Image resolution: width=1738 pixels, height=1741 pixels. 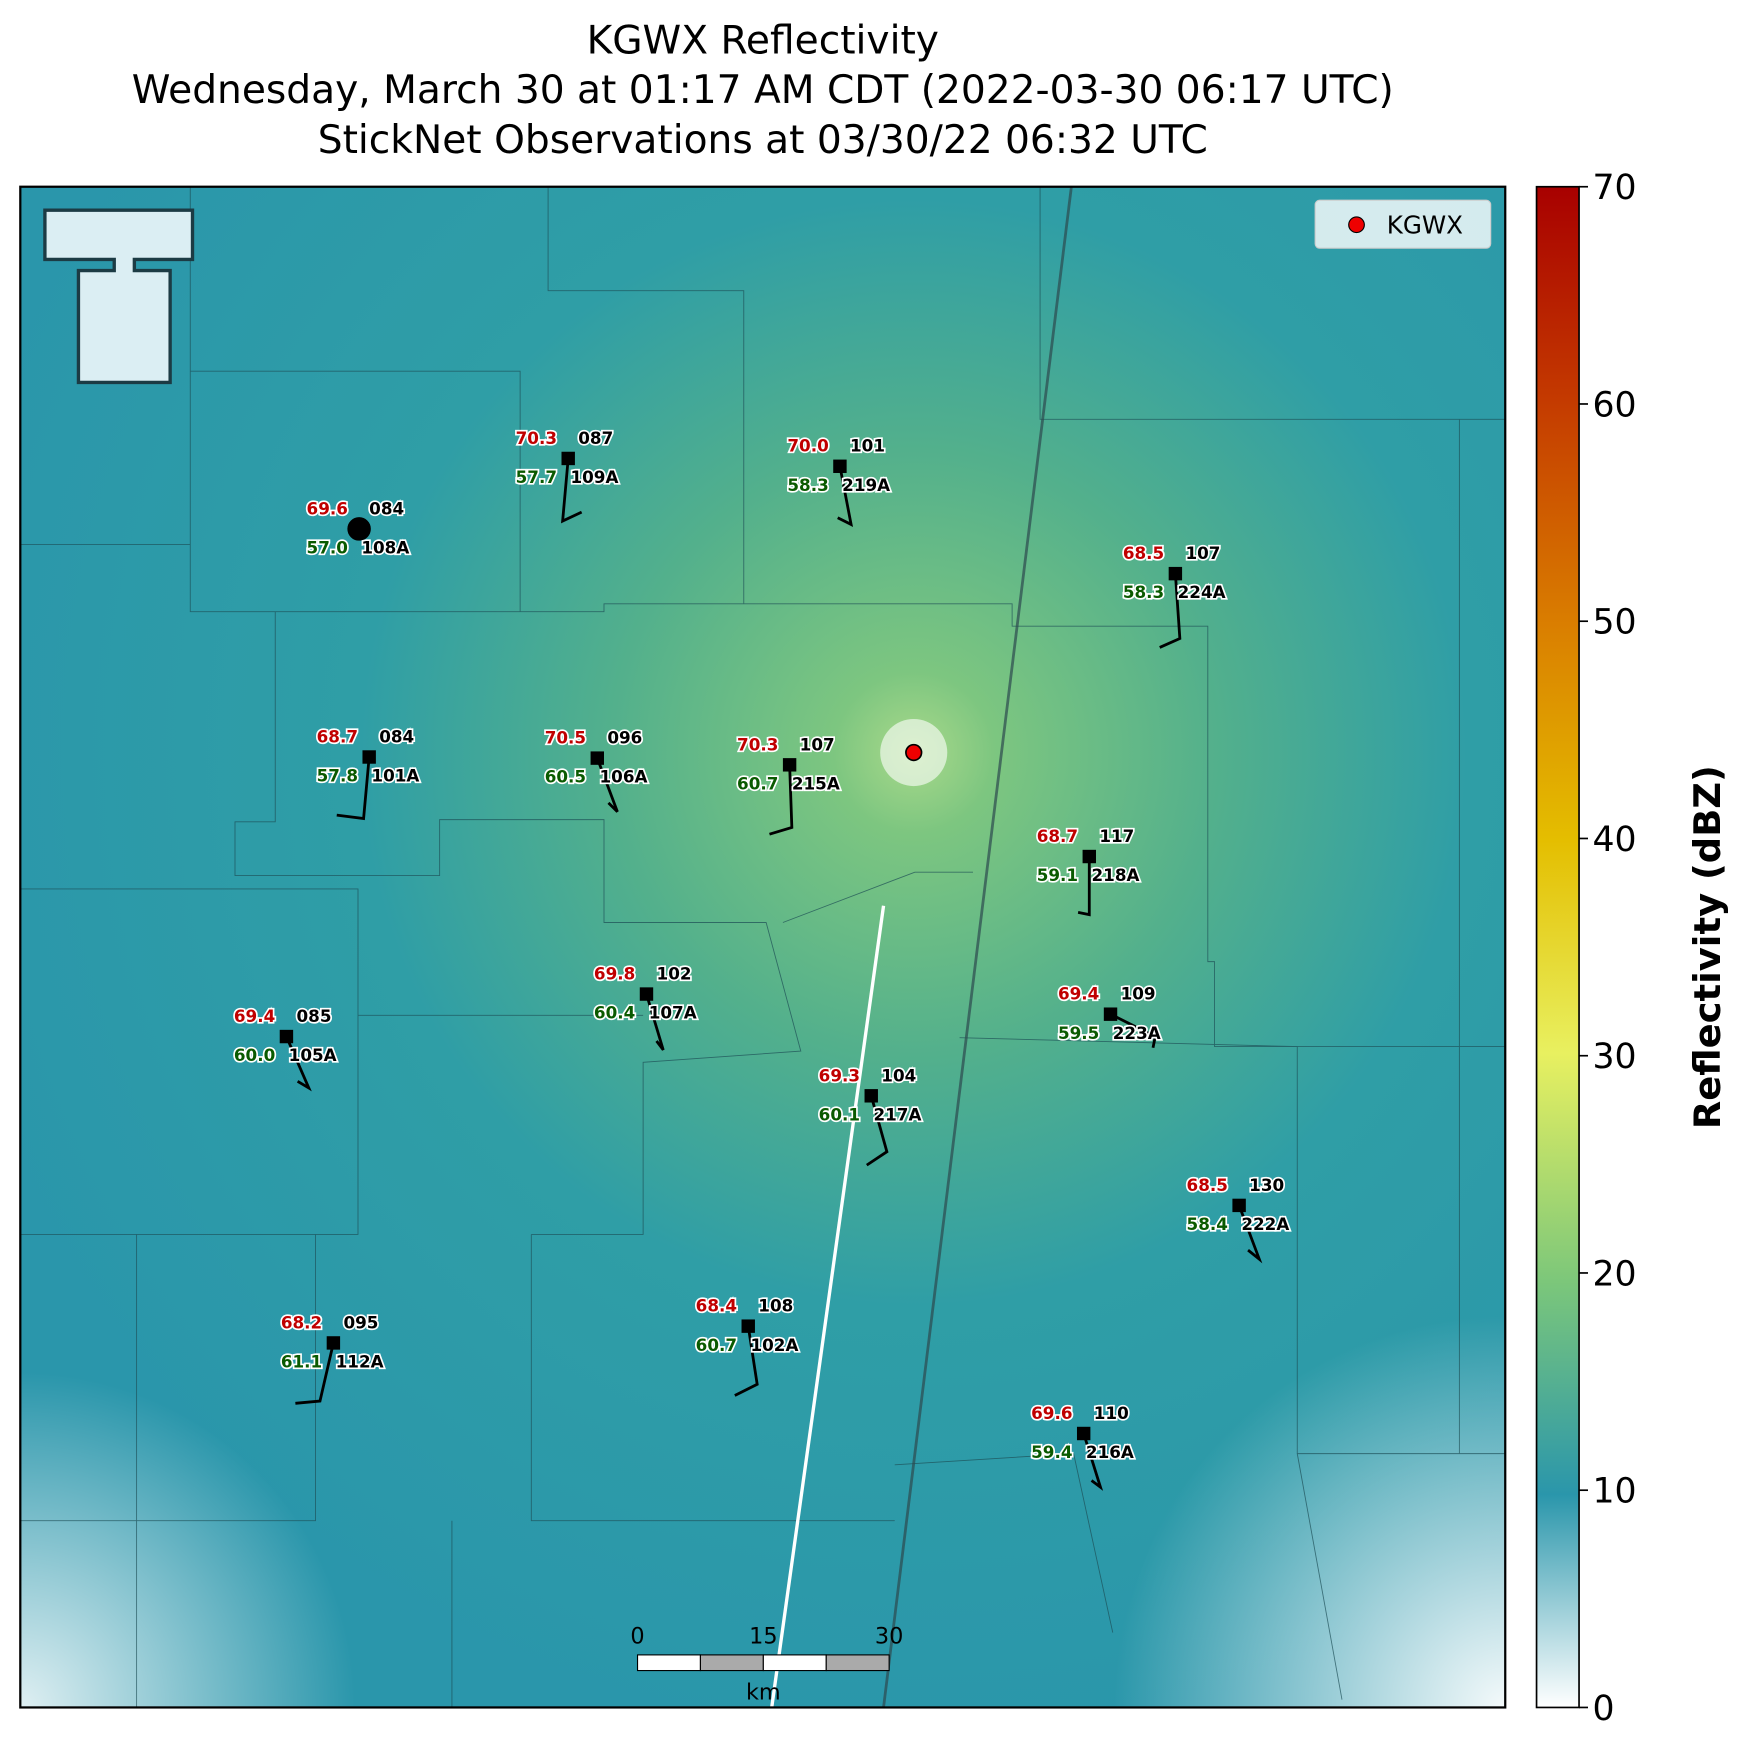 What do you see at coordinates (1143, 592) in the screenshot?
I see `dewpoint: 58.3` at bounding box center [1143, 592].